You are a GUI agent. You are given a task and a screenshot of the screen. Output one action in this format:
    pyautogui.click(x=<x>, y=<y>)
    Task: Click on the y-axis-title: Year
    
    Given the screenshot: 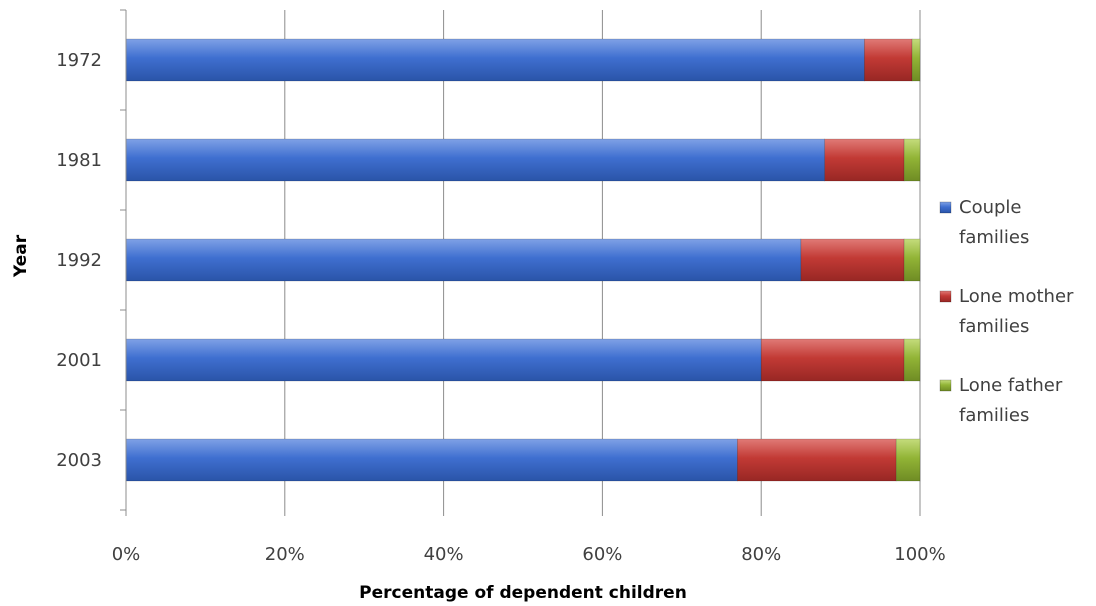 What is the action you would take?
    pyautogui.click(x=21, y=256)
    